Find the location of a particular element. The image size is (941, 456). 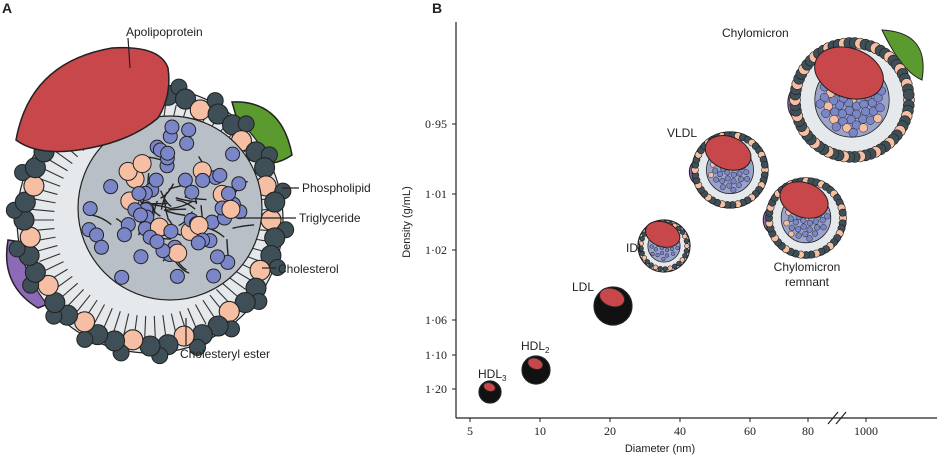

y-tick-label: 0·95 is located at coordinates (436, 124).